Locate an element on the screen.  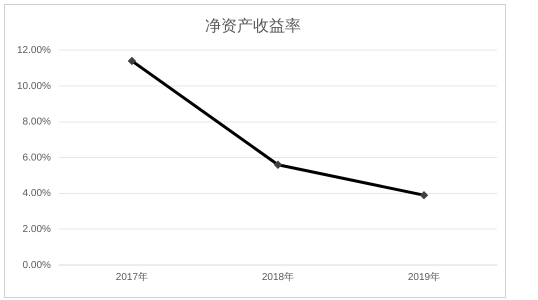
y-tick-label: 4.00% is located at coordinates (37, 194).